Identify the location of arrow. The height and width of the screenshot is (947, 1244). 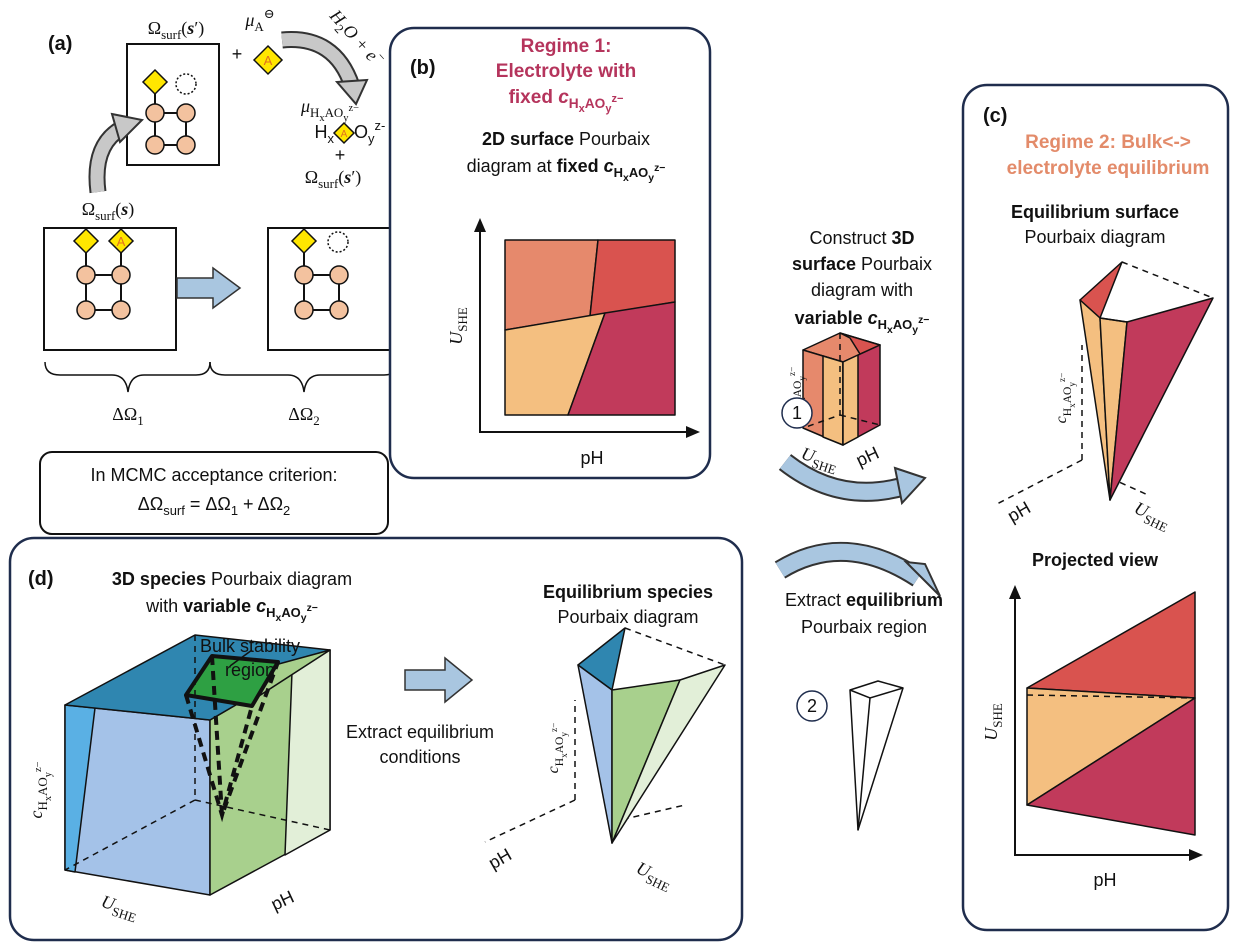
(320, 61).